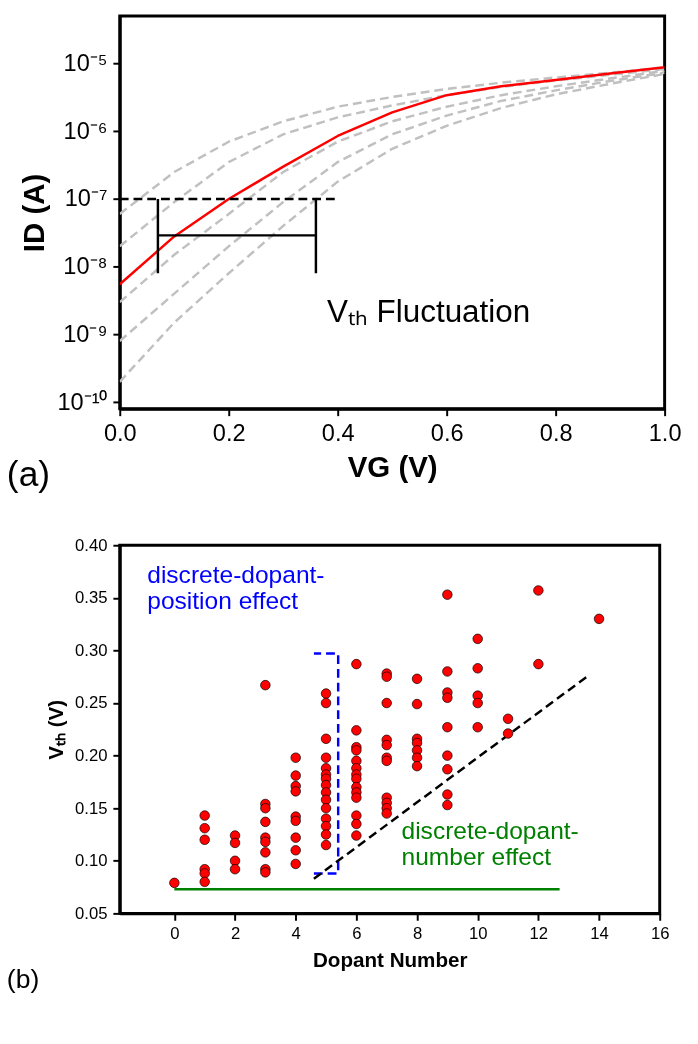 The width and height of the screenshot is (698, 1044). Describe the element at coordinates (338, 432) in the screenshot. I see `x-tick-label: 0.4` at that location.